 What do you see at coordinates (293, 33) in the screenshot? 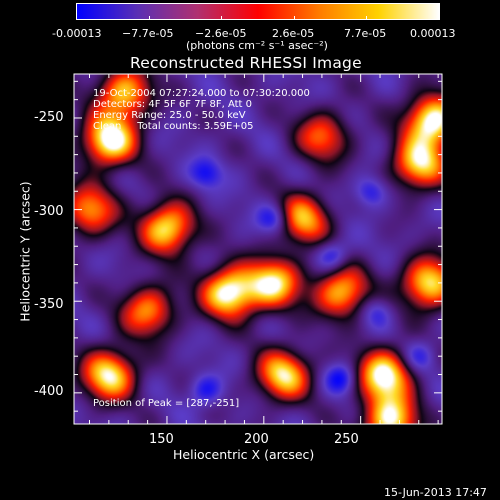
I see `colorbar-tick-label: 2.6e-05` at bounding box center [293, 33].